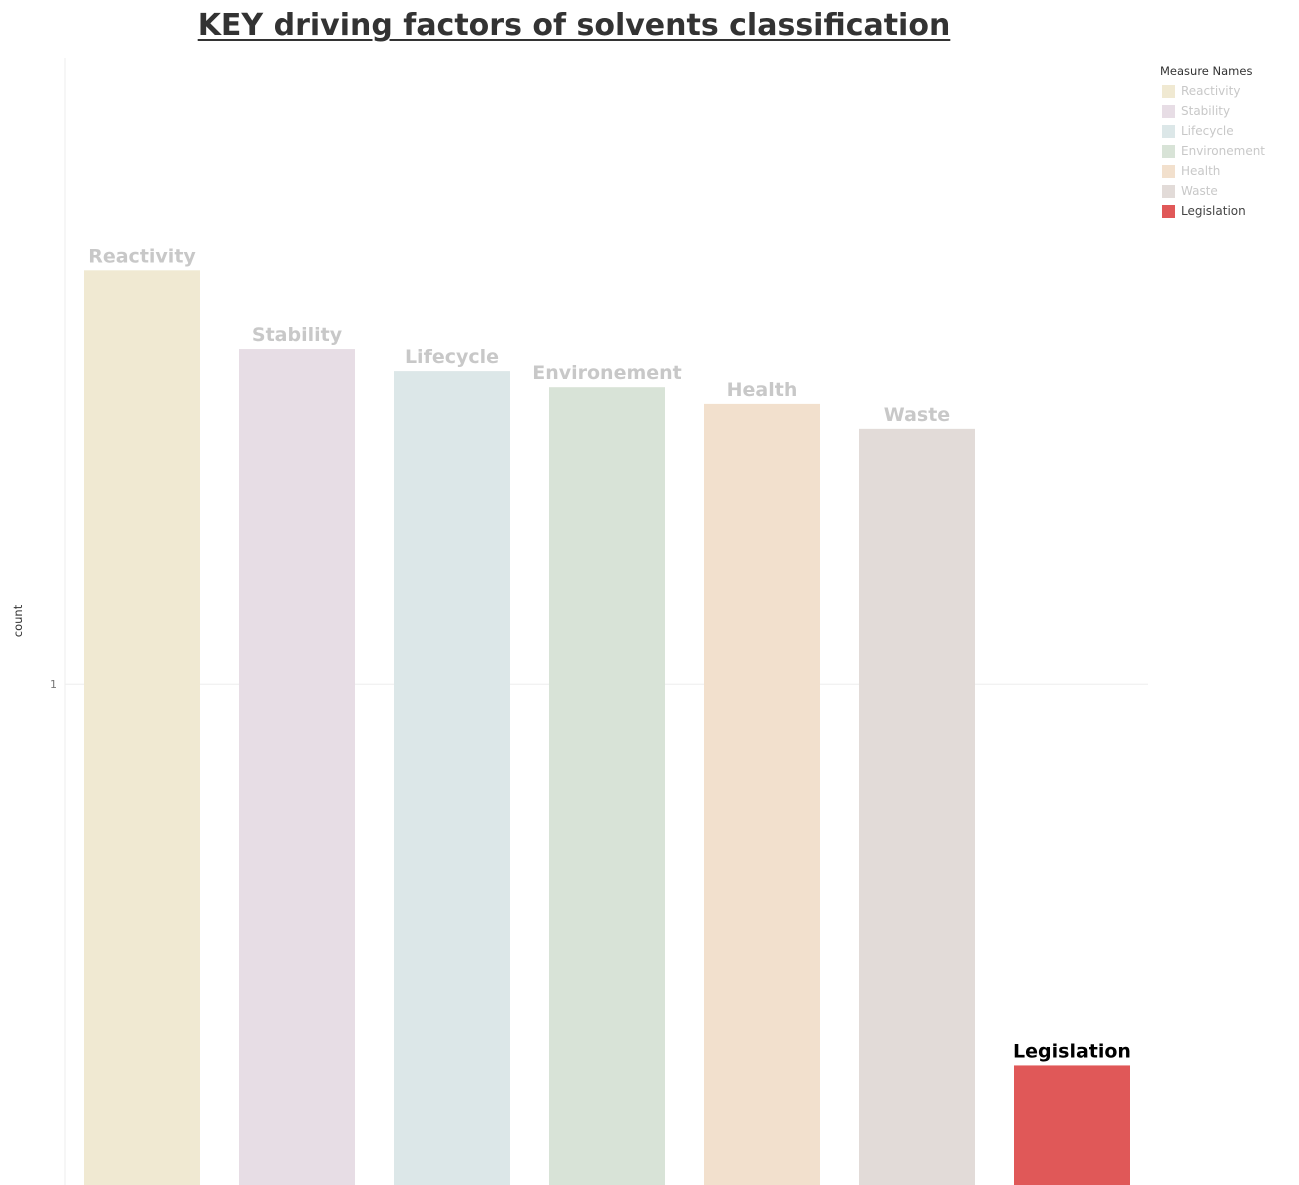 The image size is (1299, 1185). Describe the element at coordinates (1227, 171) in the screenshot. I see `legend-item-health: Health` at that location.